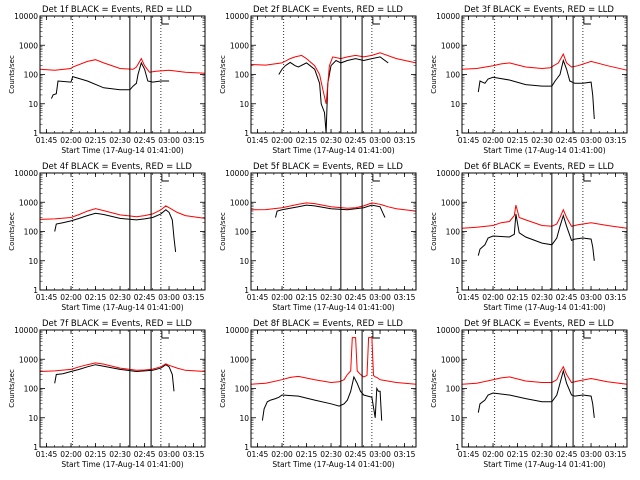 The width and height of the screenshot is (640, 480). I want to click on panel-title: Det 9f BLACK = Events, RED = LLD, so click(539, 324).